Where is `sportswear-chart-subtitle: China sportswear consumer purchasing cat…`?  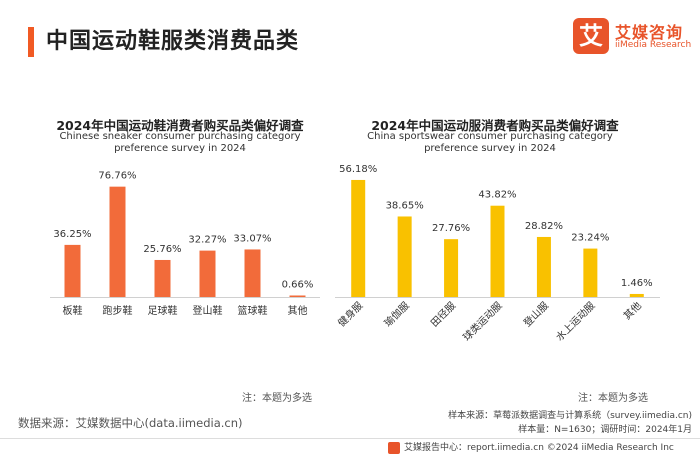
sportswear-chart-subtitle: China sportswear consumer purchasing cat… is located at coordinates (490, 142).